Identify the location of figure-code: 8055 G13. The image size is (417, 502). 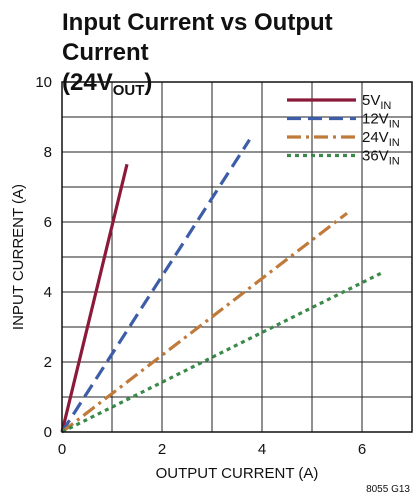
(388, 489).